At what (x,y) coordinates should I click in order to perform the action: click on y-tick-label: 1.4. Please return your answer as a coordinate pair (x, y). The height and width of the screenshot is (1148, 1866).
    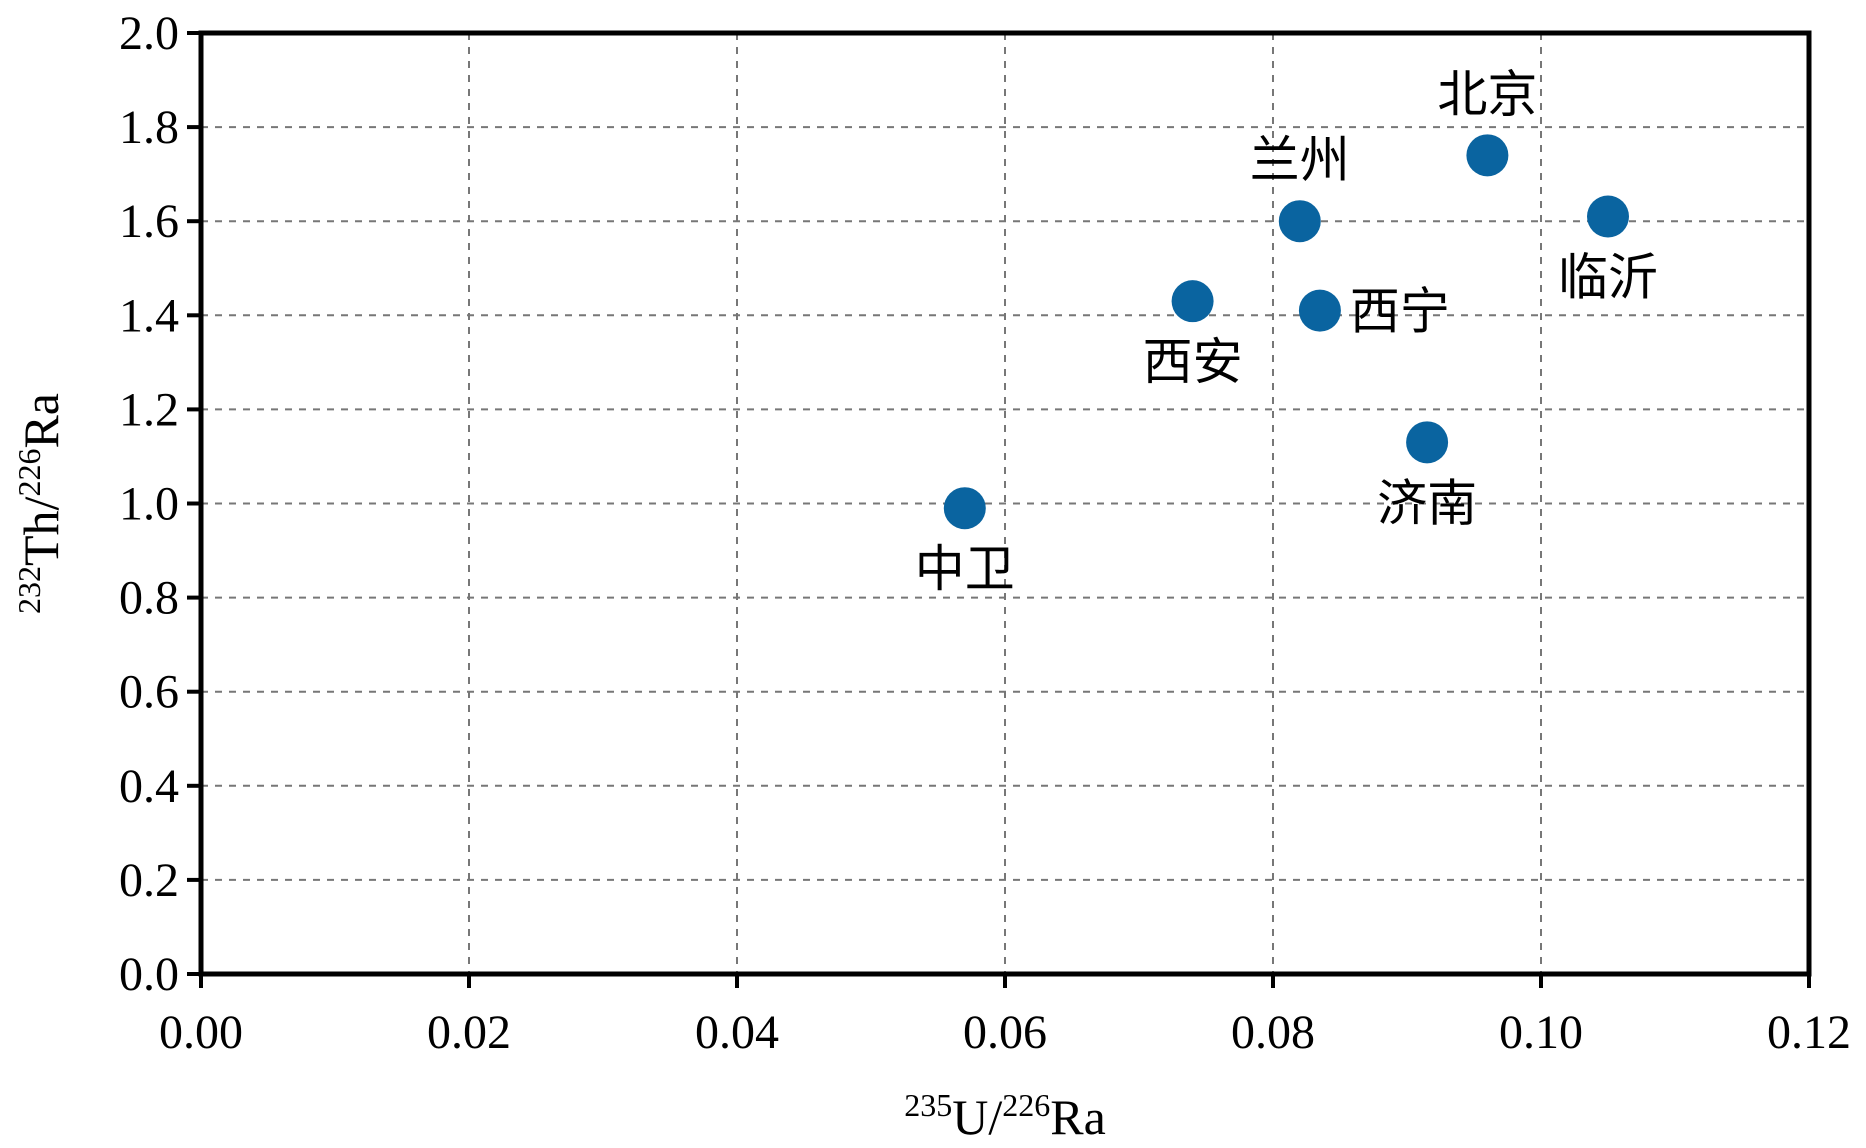
    Looking at the image, I should click on (149, 315).